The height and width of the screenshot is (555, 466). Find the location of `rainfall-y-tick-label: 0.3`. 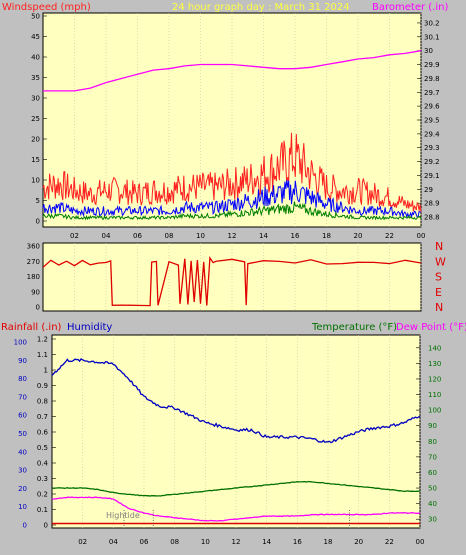

rainfall-y-tick-label: 0.3 is located at coordinates (42, 479).